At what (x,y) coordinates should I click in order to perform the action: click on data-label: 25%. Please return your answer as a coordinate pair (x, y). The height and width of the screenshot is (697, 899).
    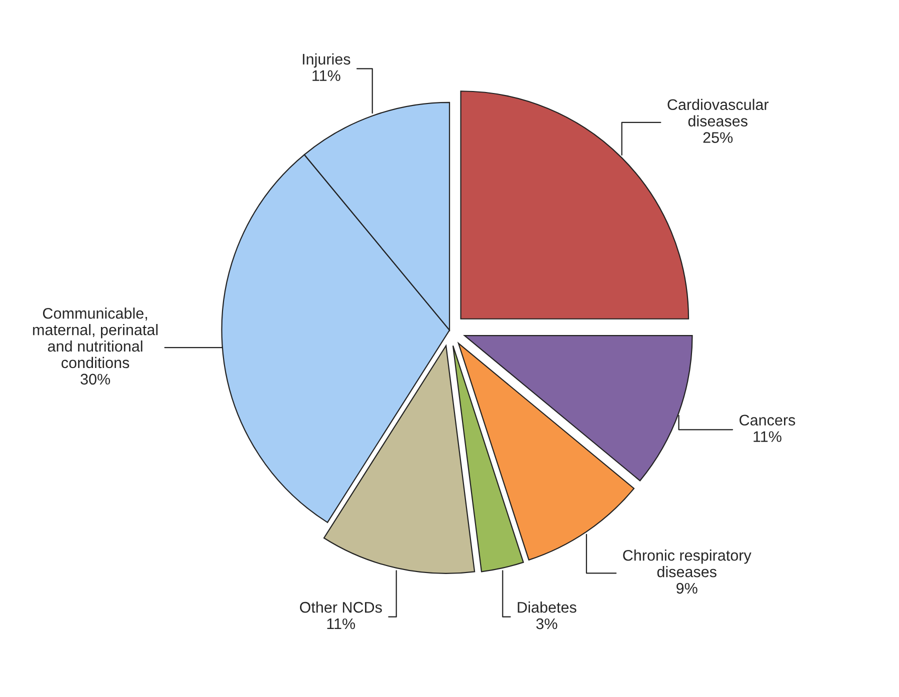
    Looking at the image, I should click on (718, 137).